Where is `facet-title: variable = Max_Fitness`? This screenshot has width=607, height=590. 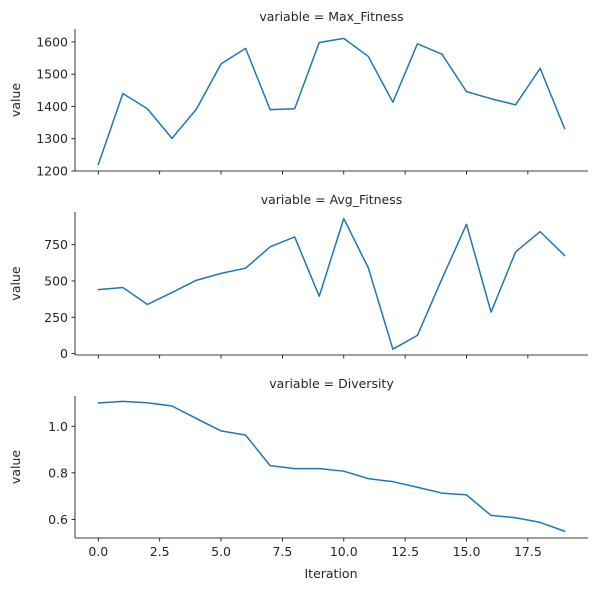 facet-title: variable = Max_Fitness is located at coordinates (331, 16).